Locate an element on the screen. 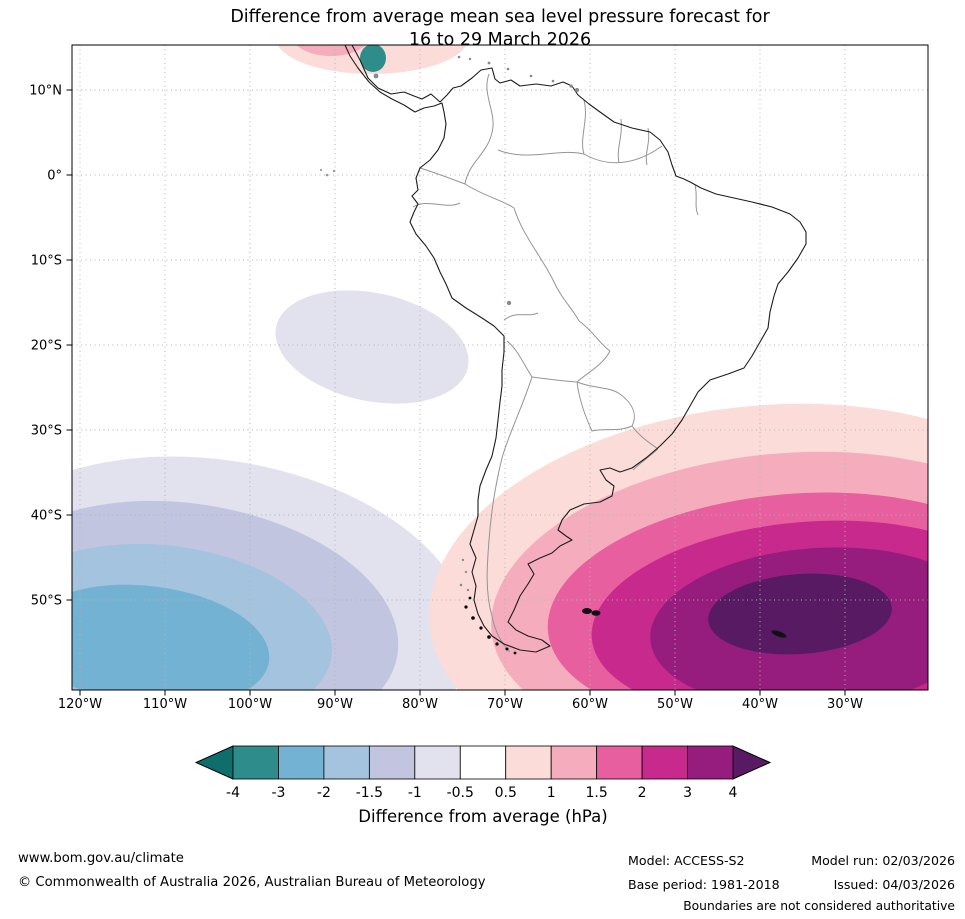  andes-glacier-detail is located at coordinates (464, 575).